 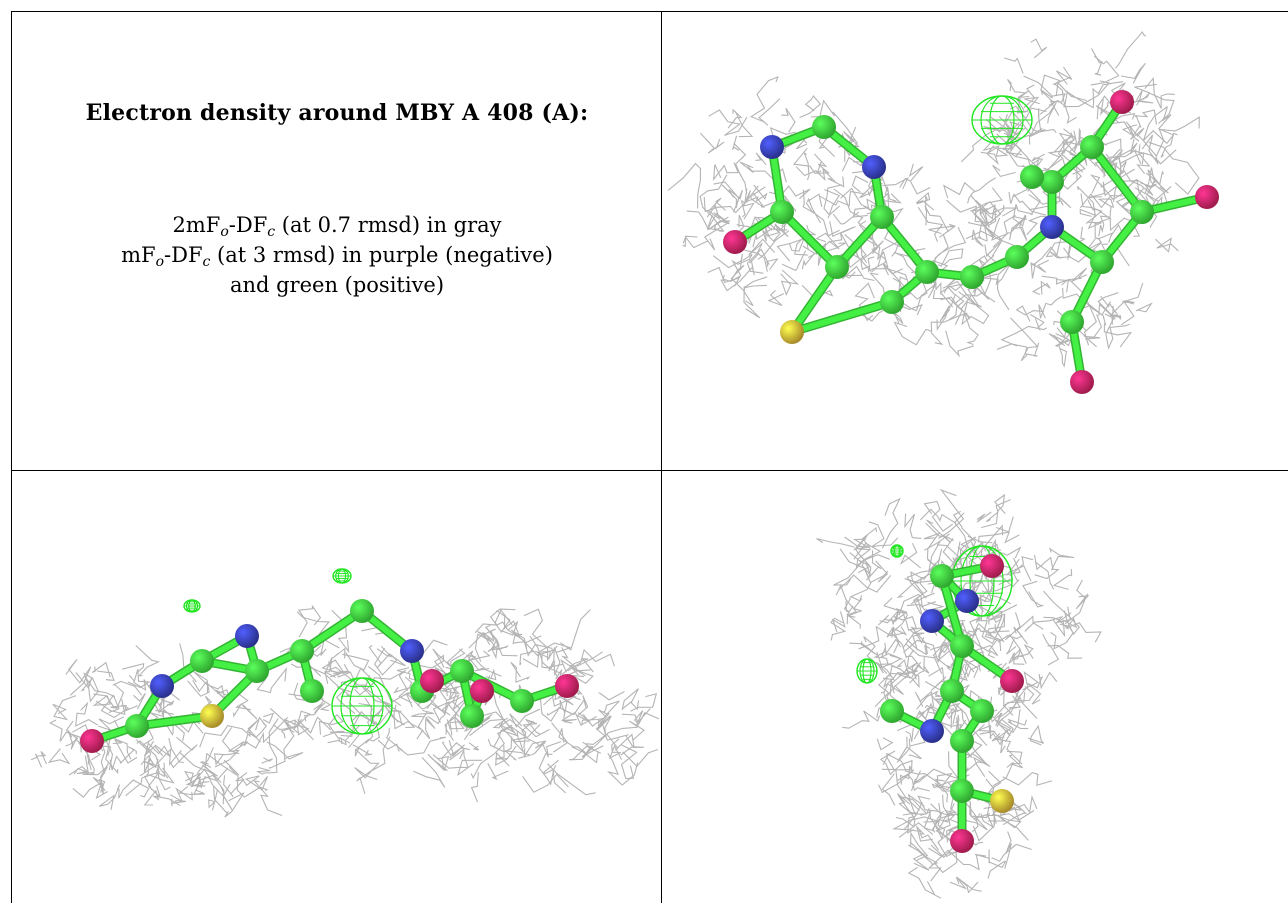 What do you see at coordinates (809, 239) in the screenshot?
I see `bond` at bounding box center [809, 239].